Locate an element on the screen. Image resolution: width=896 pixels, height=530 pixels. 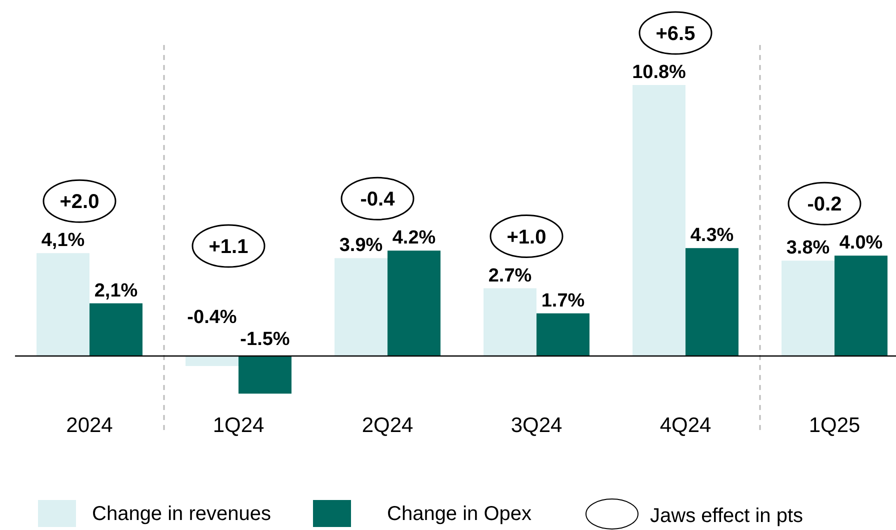
x-tick-label: 1Q24 is located at coordinates (238, 425).